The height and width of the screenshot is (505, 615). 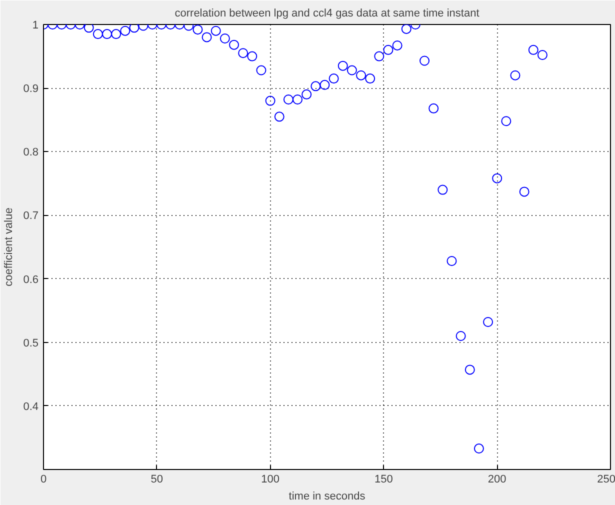 What do you see at coordinates (157, 480) in the screenshot?
I see `x-tick-label: 50` at bounding box center [157, 480].